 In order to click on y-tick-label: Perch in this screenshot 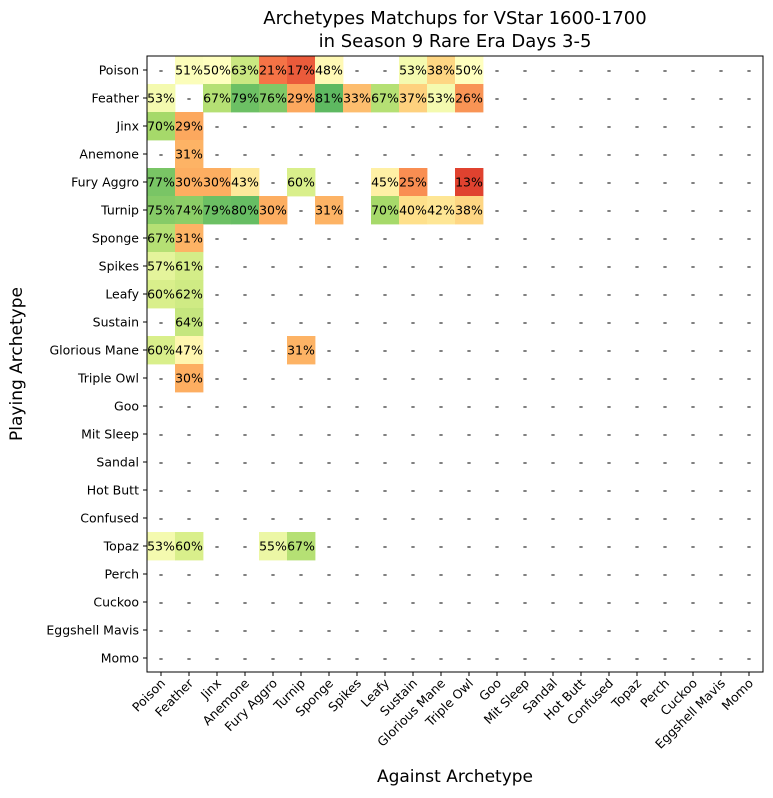, I will do `click(122, 574)`.